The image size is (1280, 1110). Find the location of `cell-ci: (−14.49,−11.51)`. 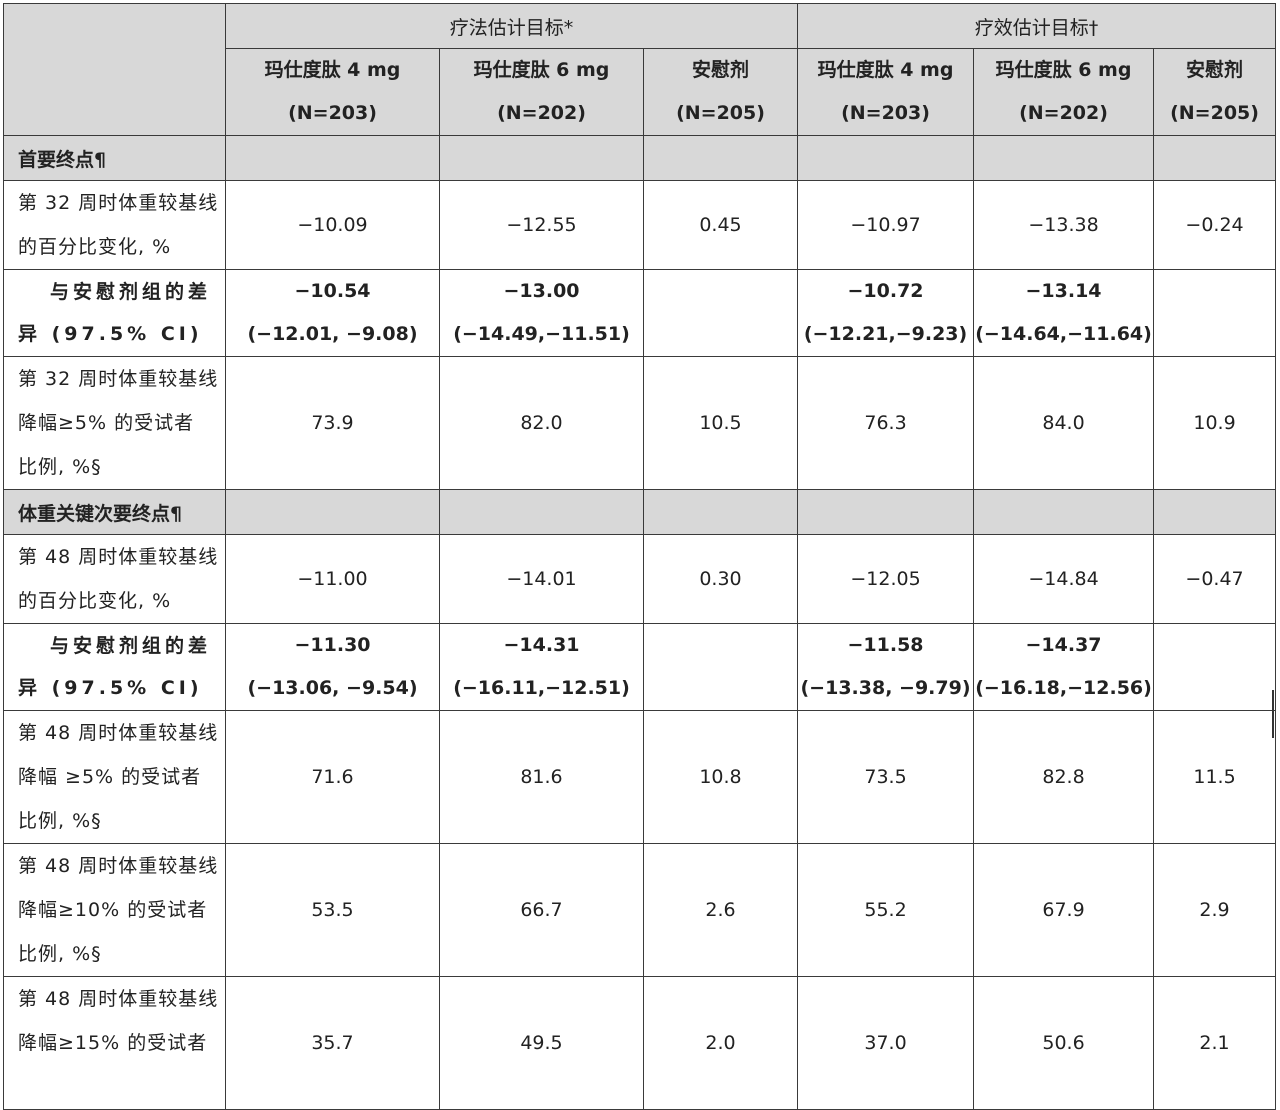

cell-ci: (−14.49,−11.51) is located at coordinates (541, 334).